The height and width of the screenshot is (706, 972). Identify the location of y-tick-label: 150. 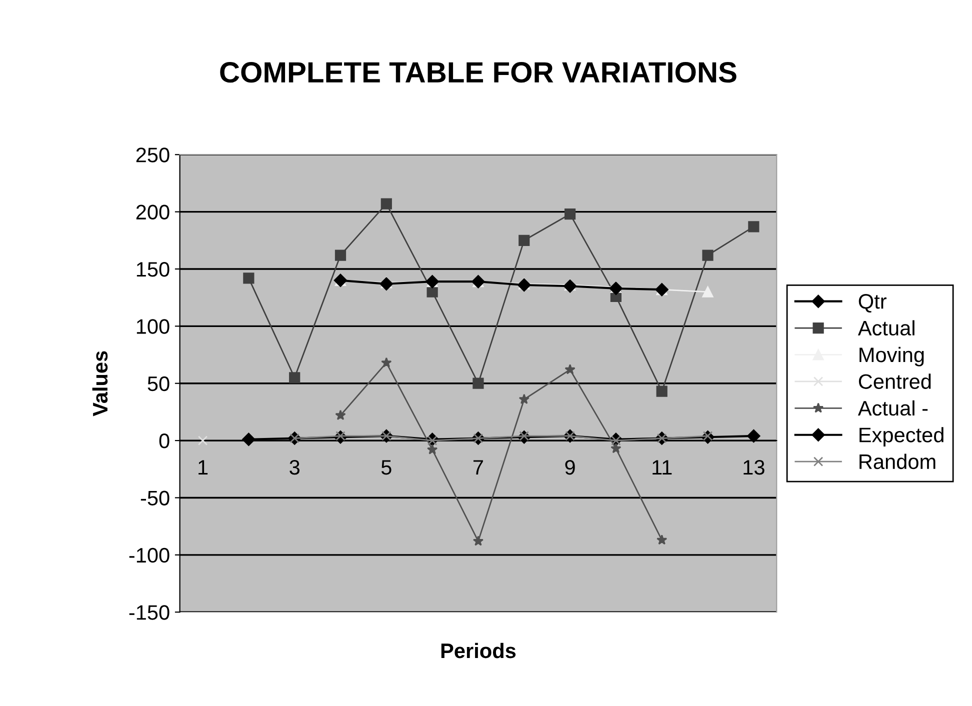
(153, 269).